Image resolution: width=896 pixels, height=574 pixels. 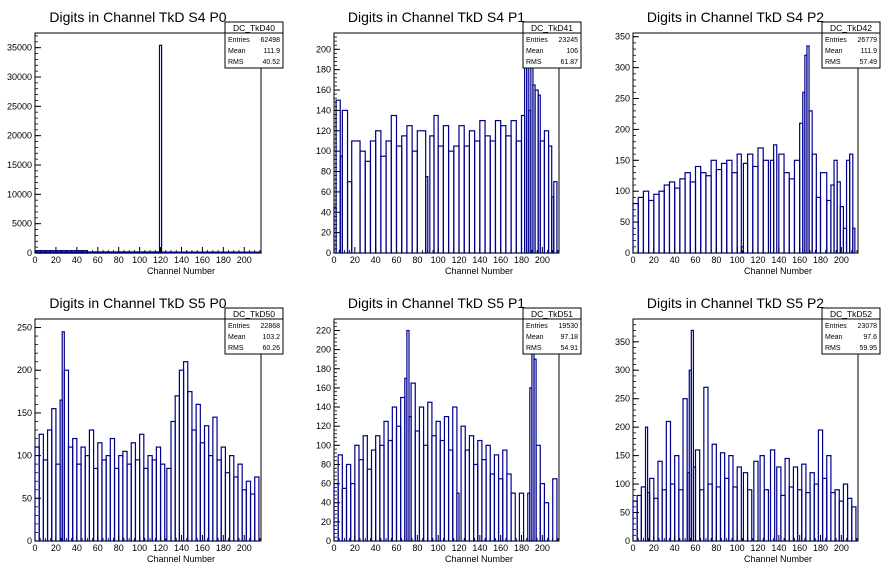 What do you see at coordinates (326, 464) in the screenshot?
I see `y-tick-label: 80` at bounding box center [326, 464].